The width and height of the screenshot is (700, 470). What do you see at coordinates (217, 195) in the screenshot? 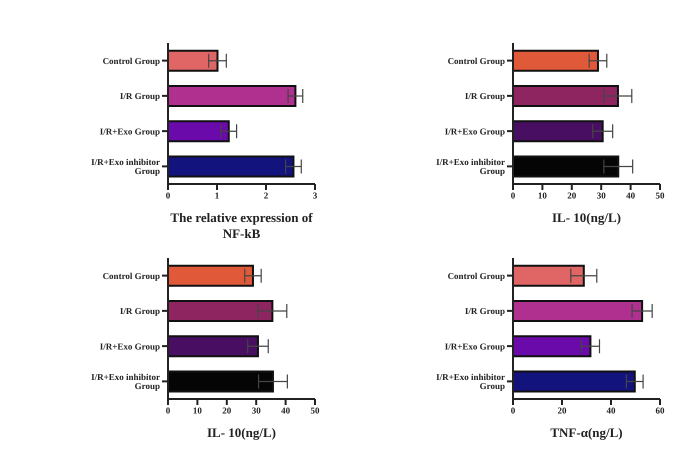
I see `x-tick-label: 1` at bounding box center [217, 195].